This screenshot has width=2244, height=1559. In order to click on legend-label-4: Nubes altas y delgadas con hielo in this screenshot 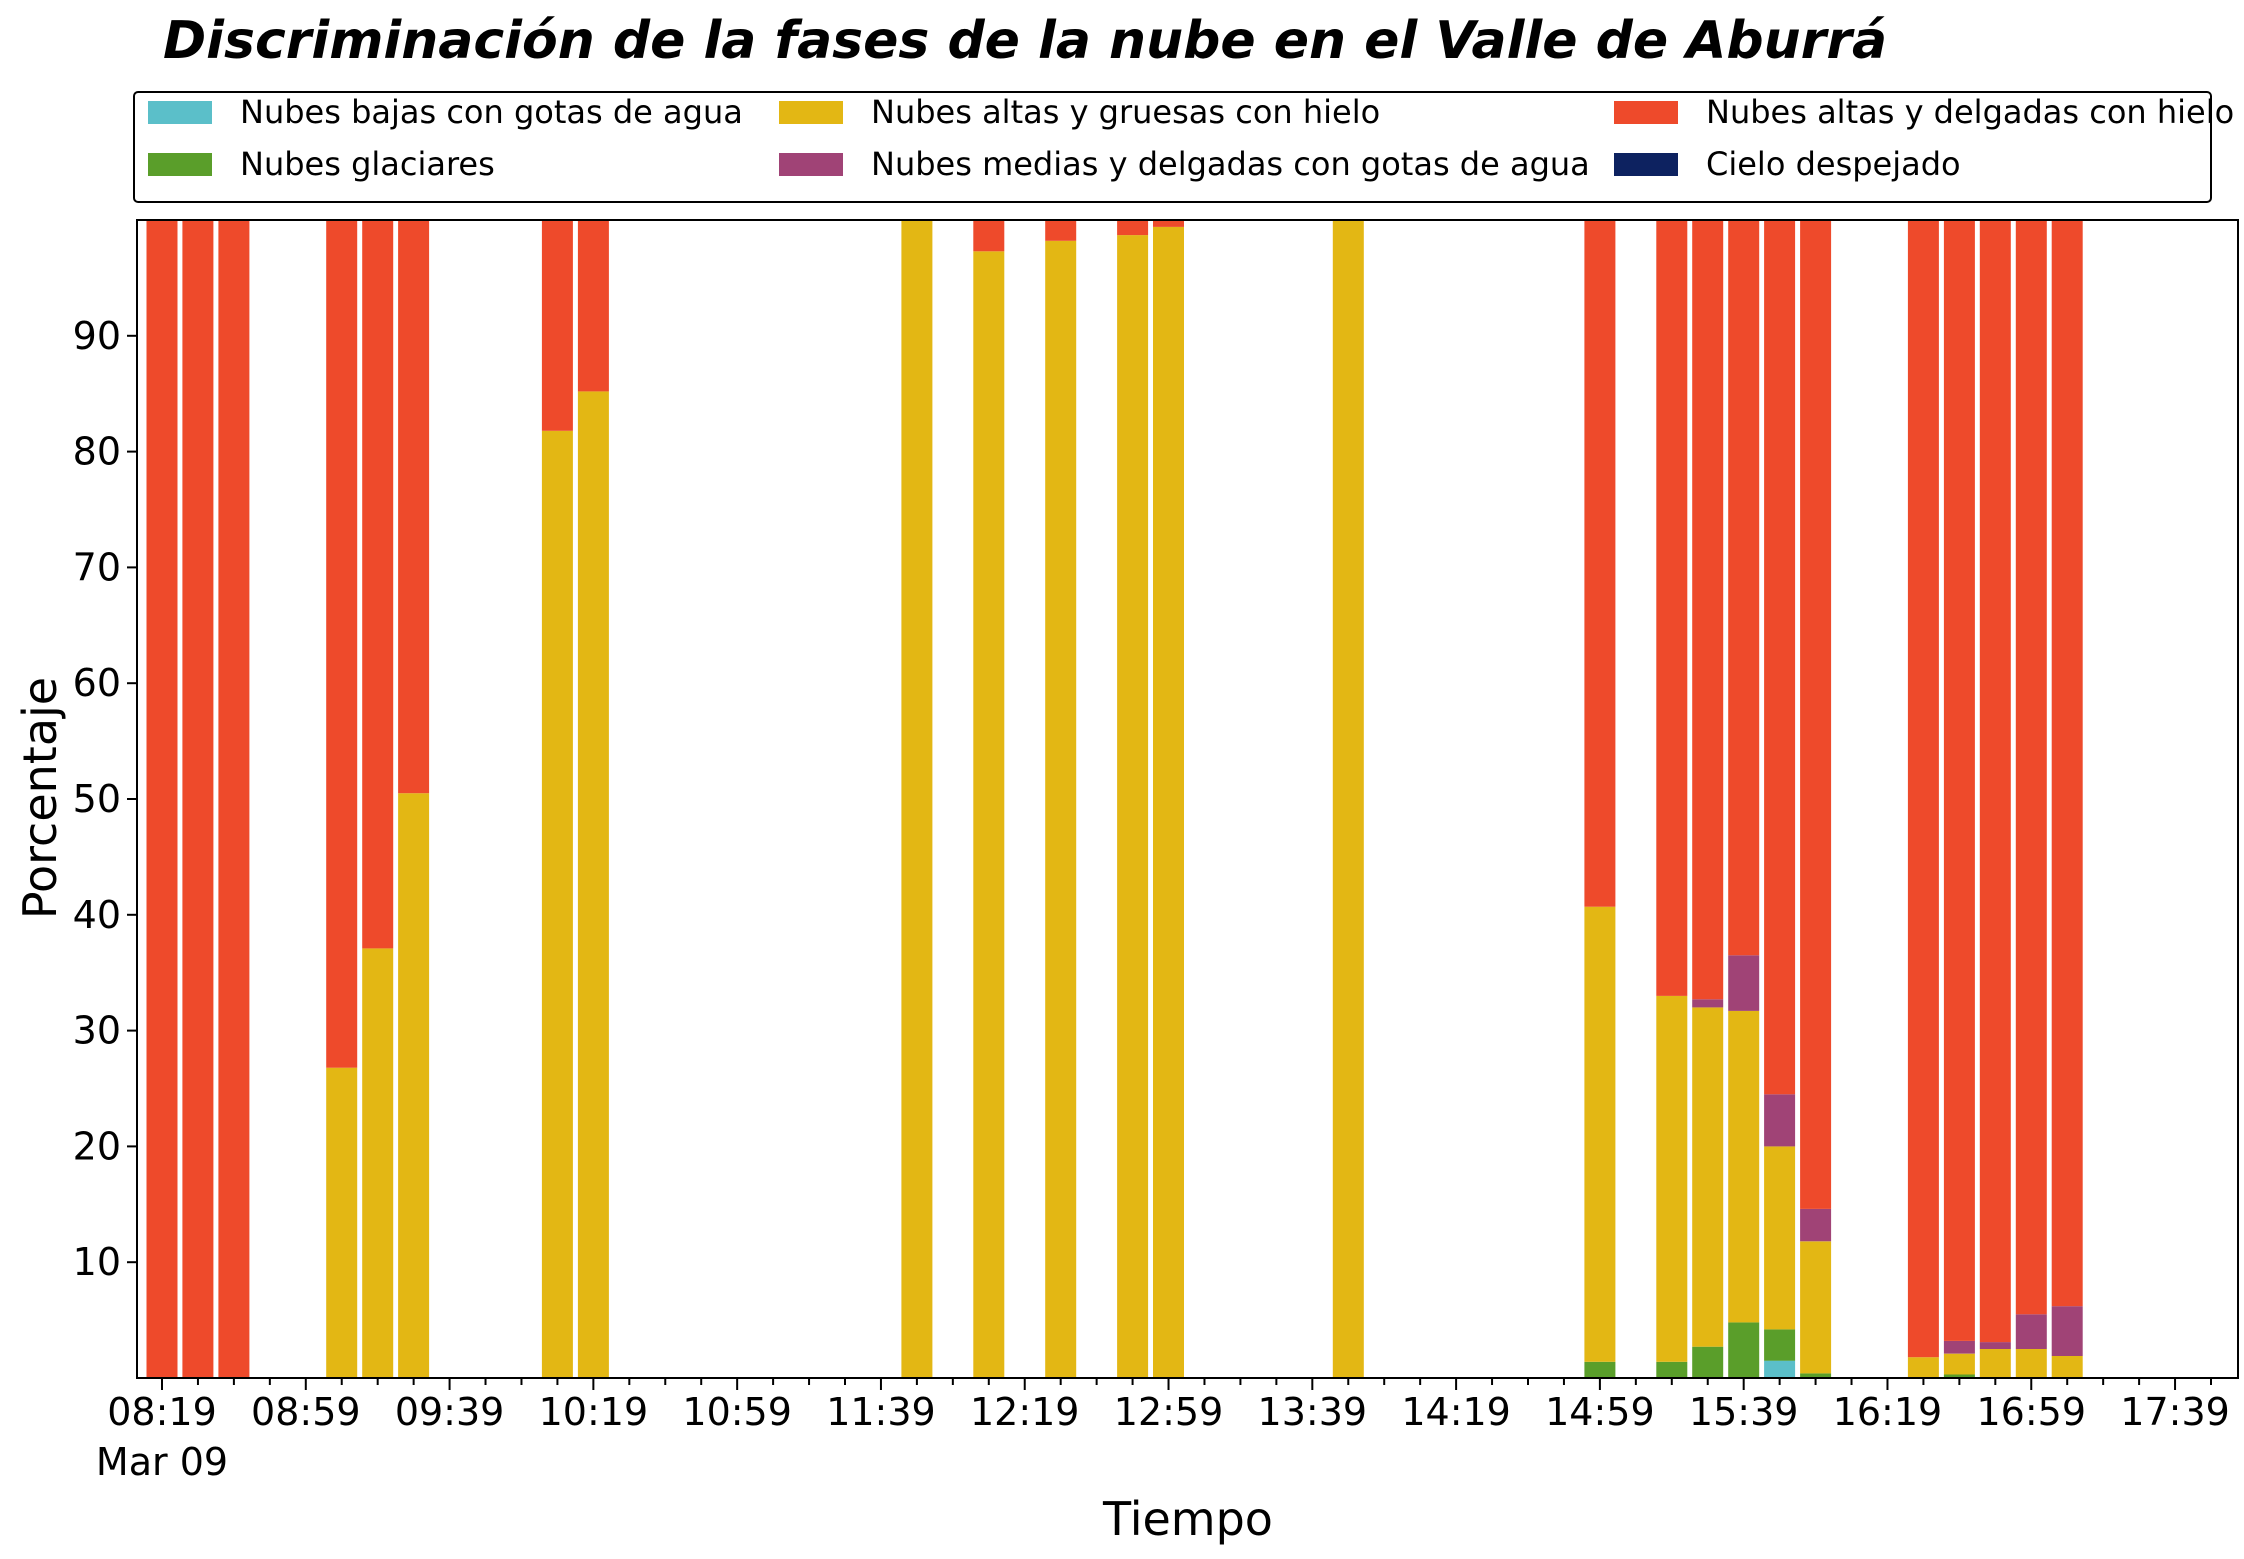, I will do `click(1970, 112)`.